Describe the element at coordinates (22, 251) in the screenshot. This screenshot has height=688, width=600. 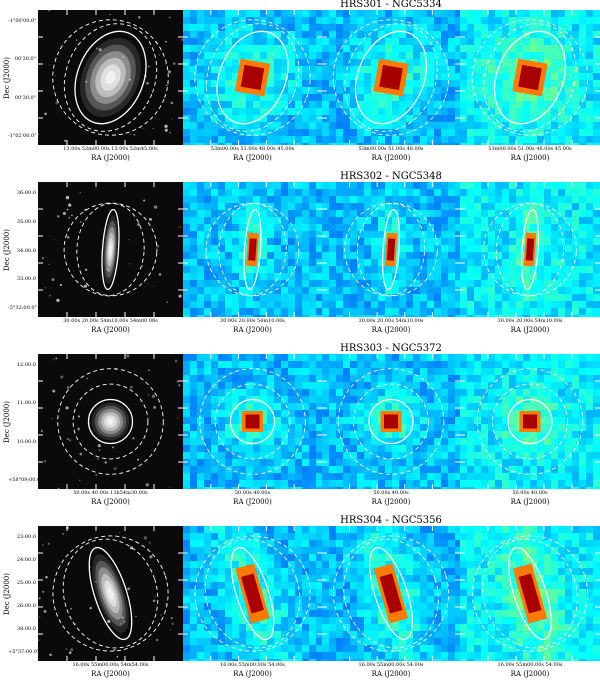
I see `y-tick-label: 34:00.0` at that location.